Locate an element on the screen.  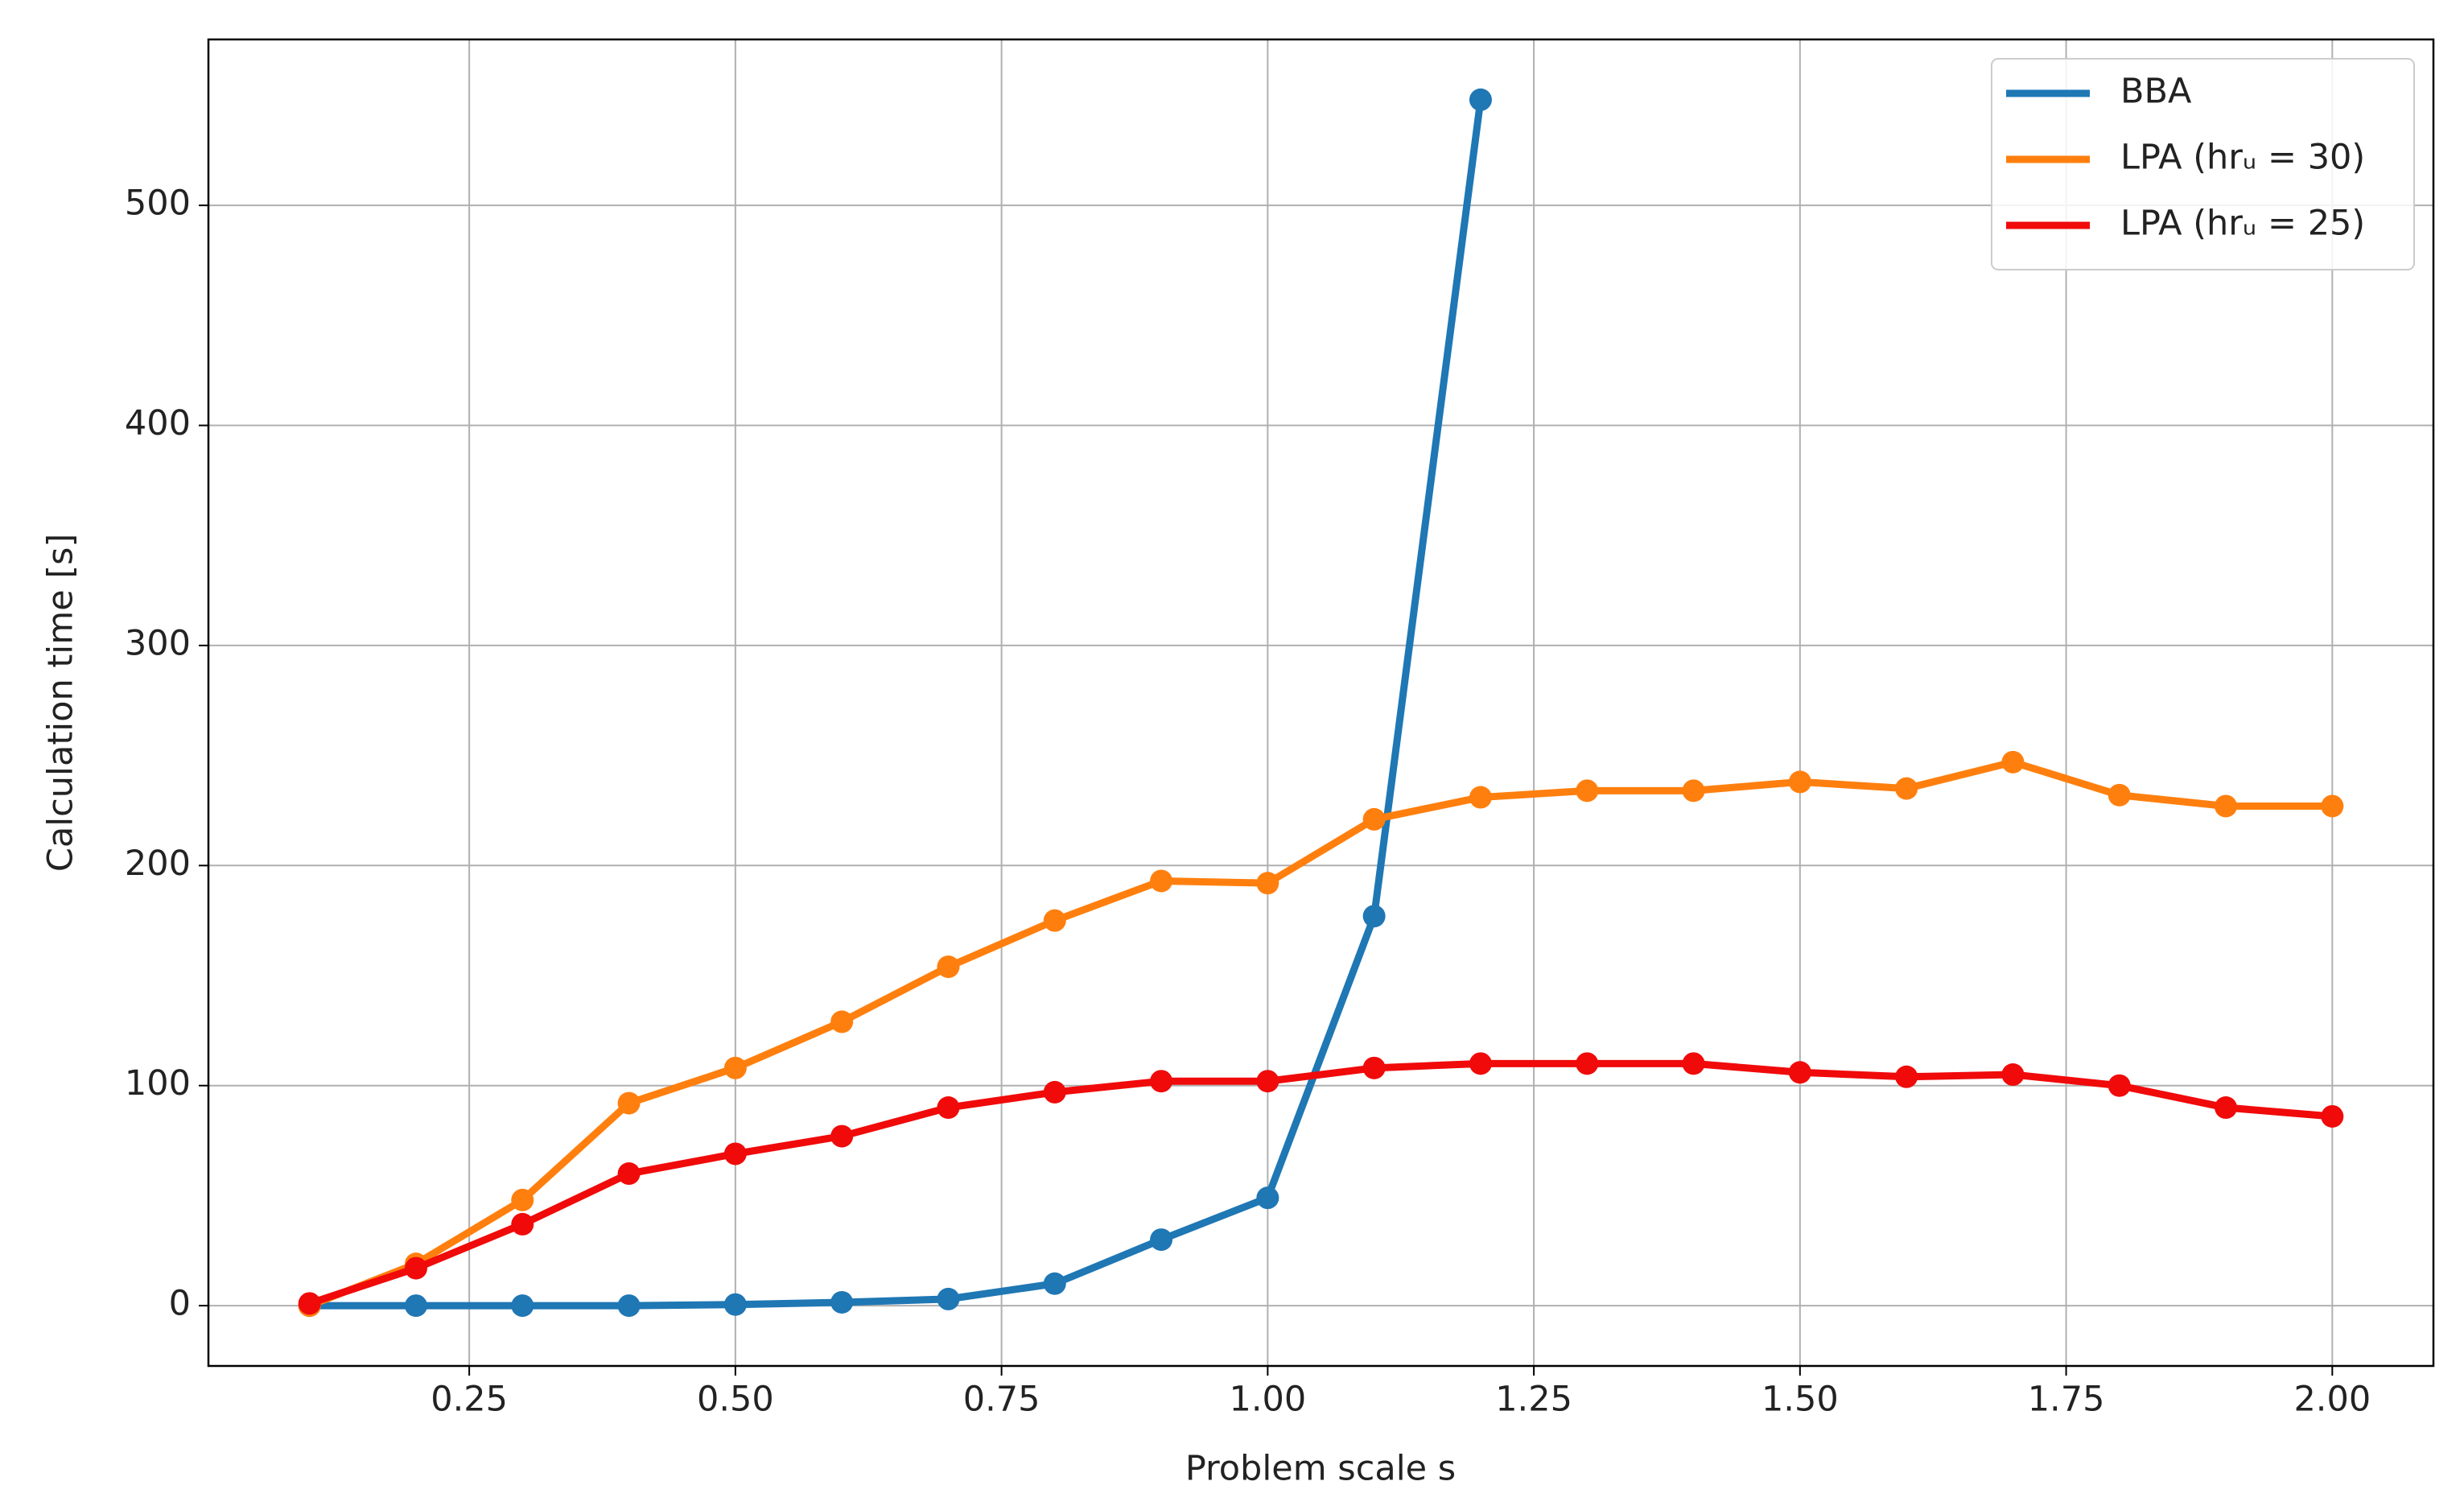
x-tick-label: 0.25 is located at coordinates (469, 1400).